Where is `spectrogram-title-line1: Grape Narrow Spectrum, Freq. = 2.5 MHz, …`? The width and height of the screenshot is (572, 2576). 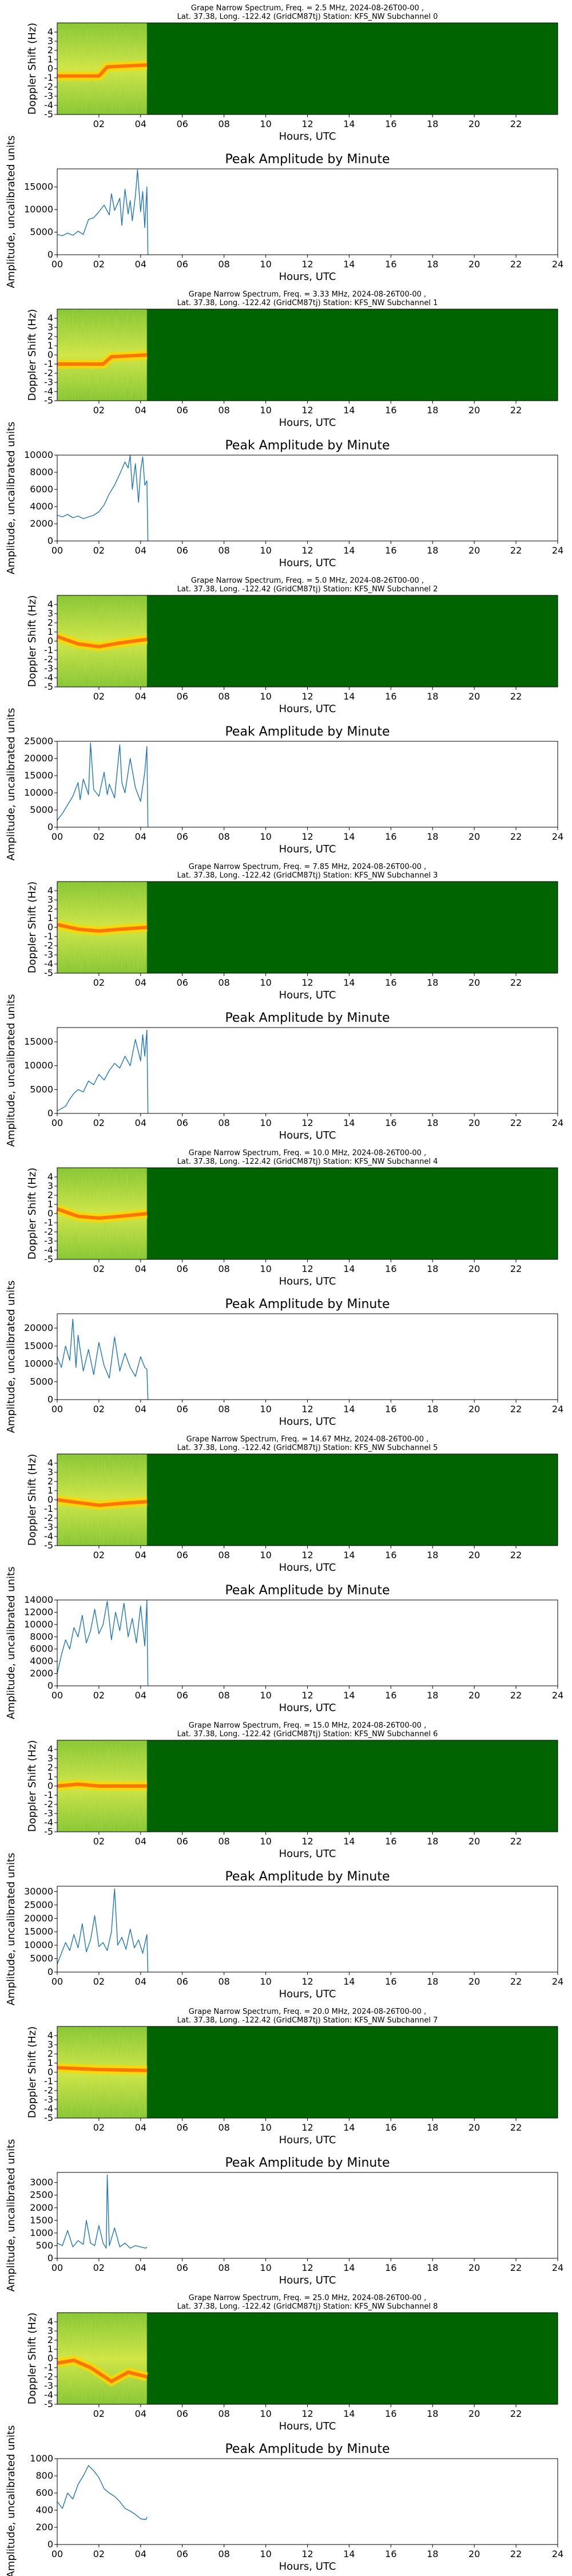 spectrogram-title-line1: Grape Narrow Spectrum, Freq. = 2.5 MHz, … is located at coordinates (307, 8).